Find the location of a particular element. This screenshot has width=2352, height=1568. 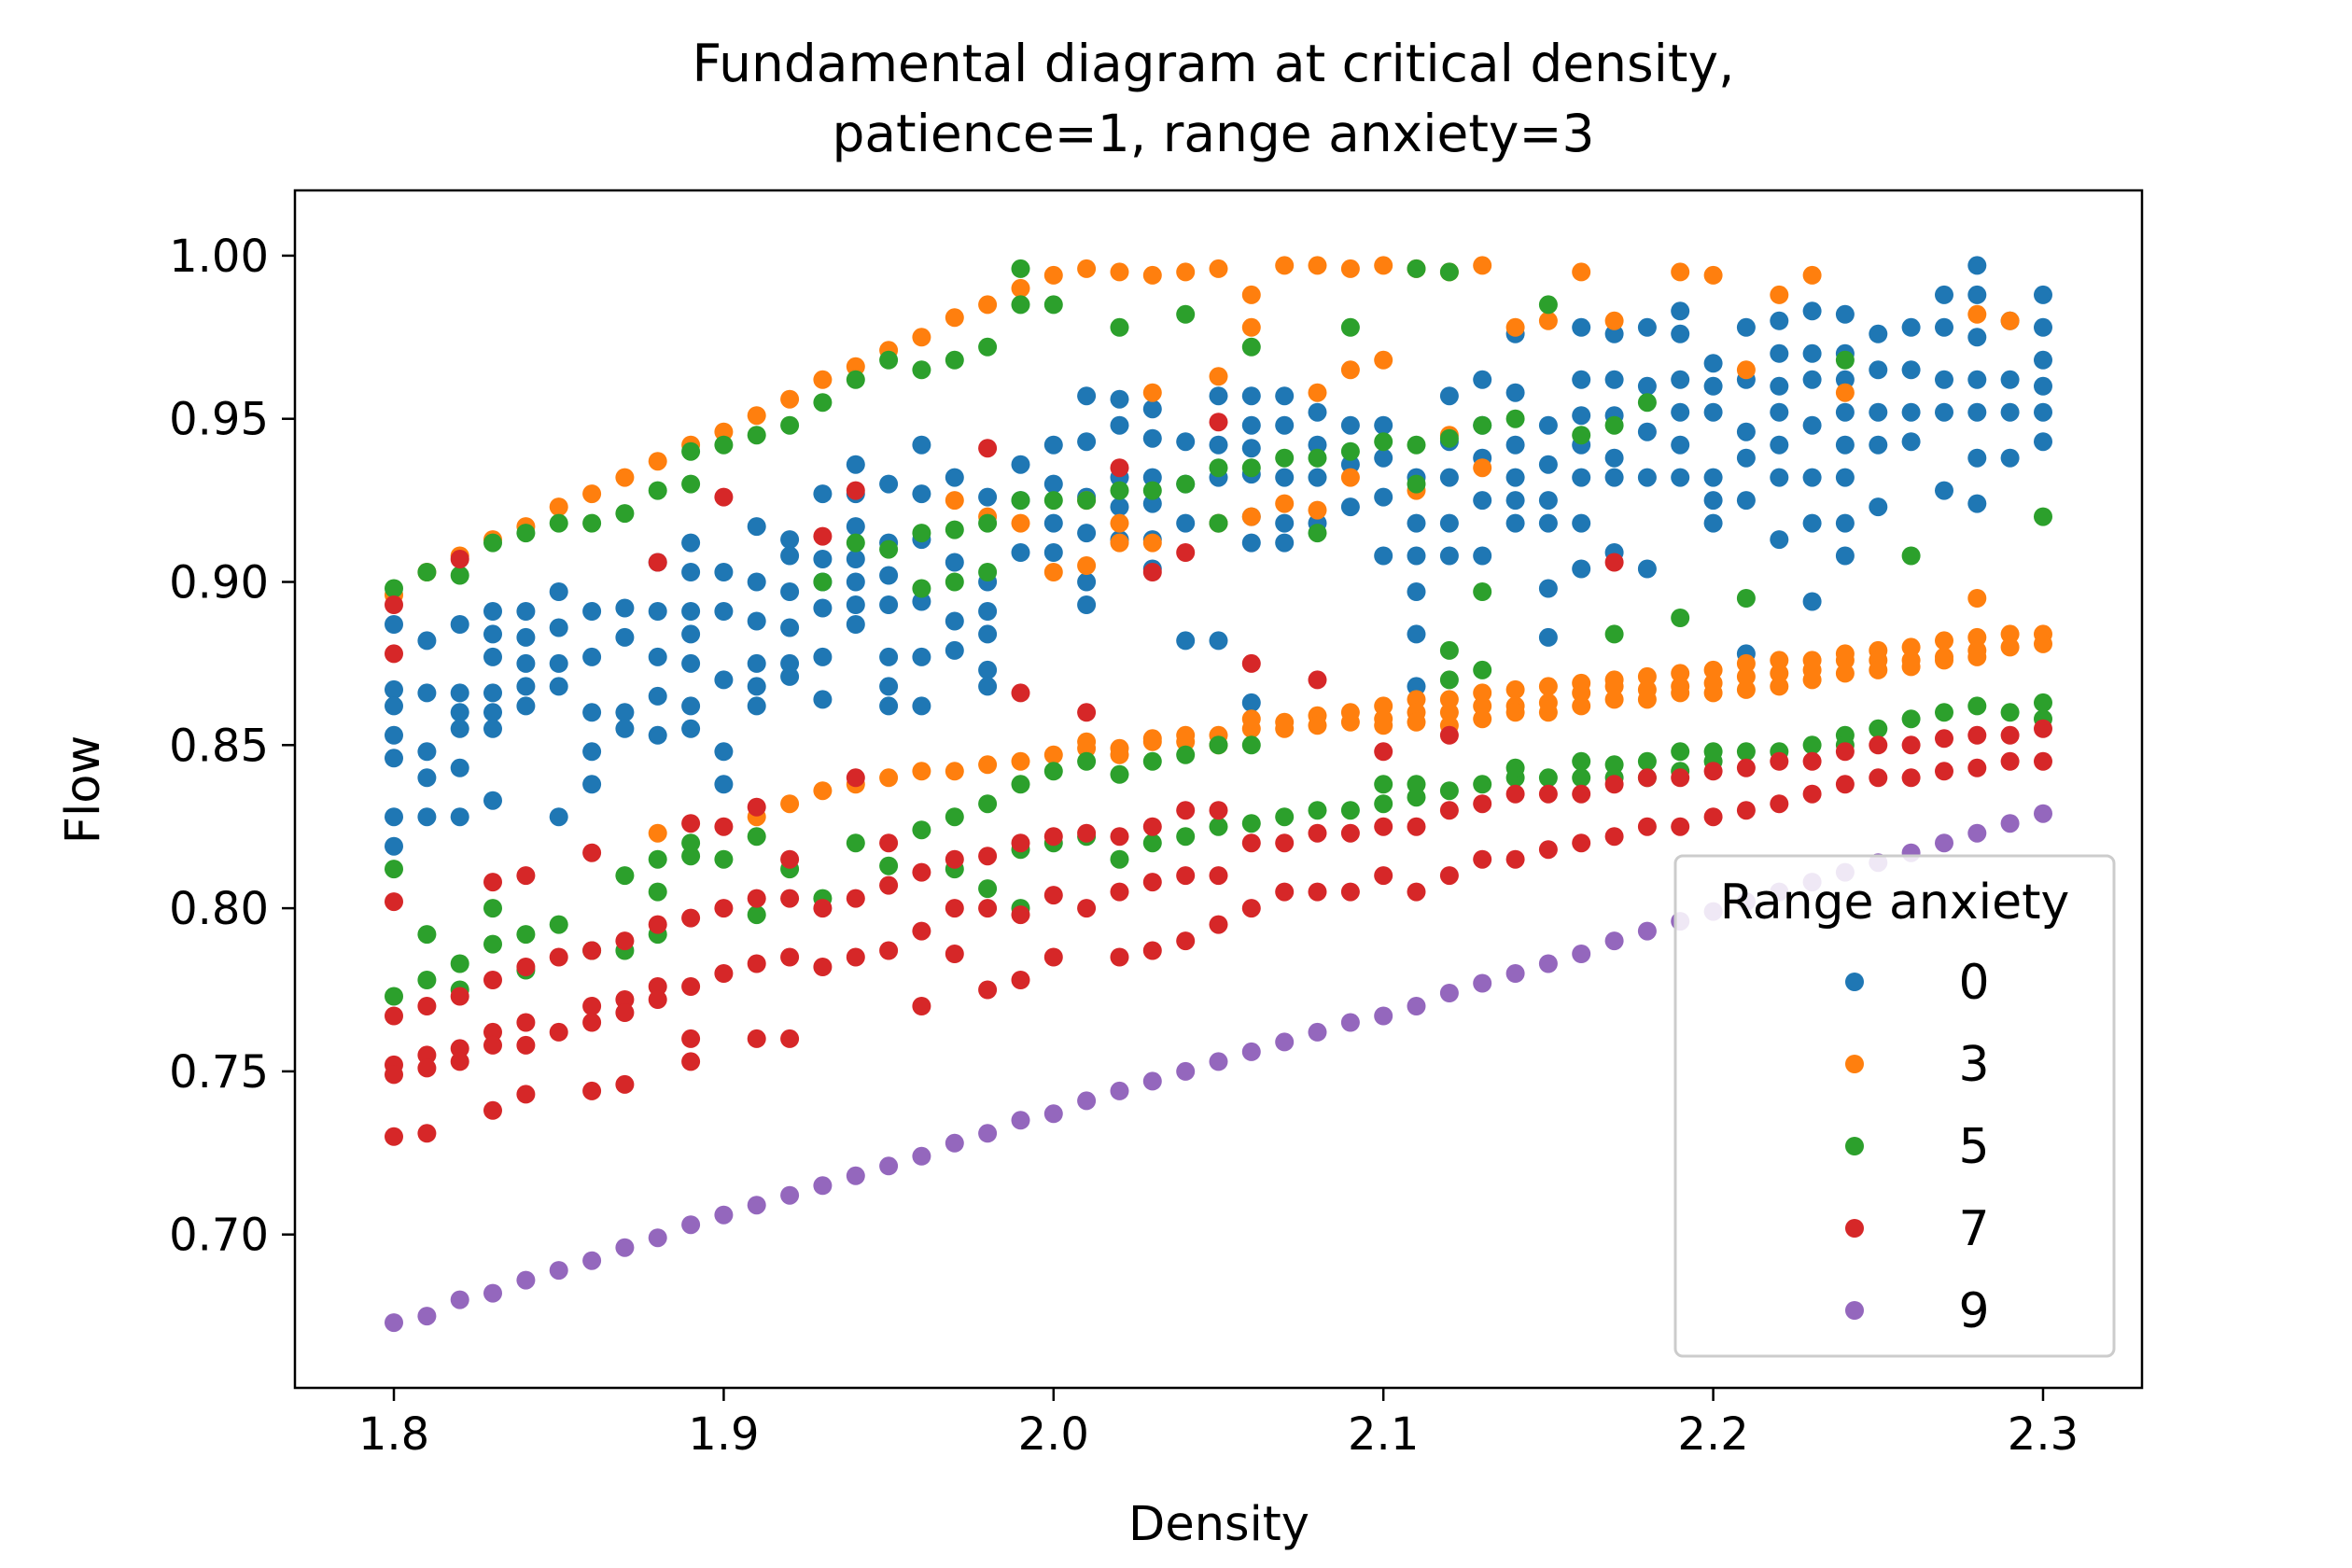

x-tick-label: 2.0 is located at coordinates (1053, 1434).